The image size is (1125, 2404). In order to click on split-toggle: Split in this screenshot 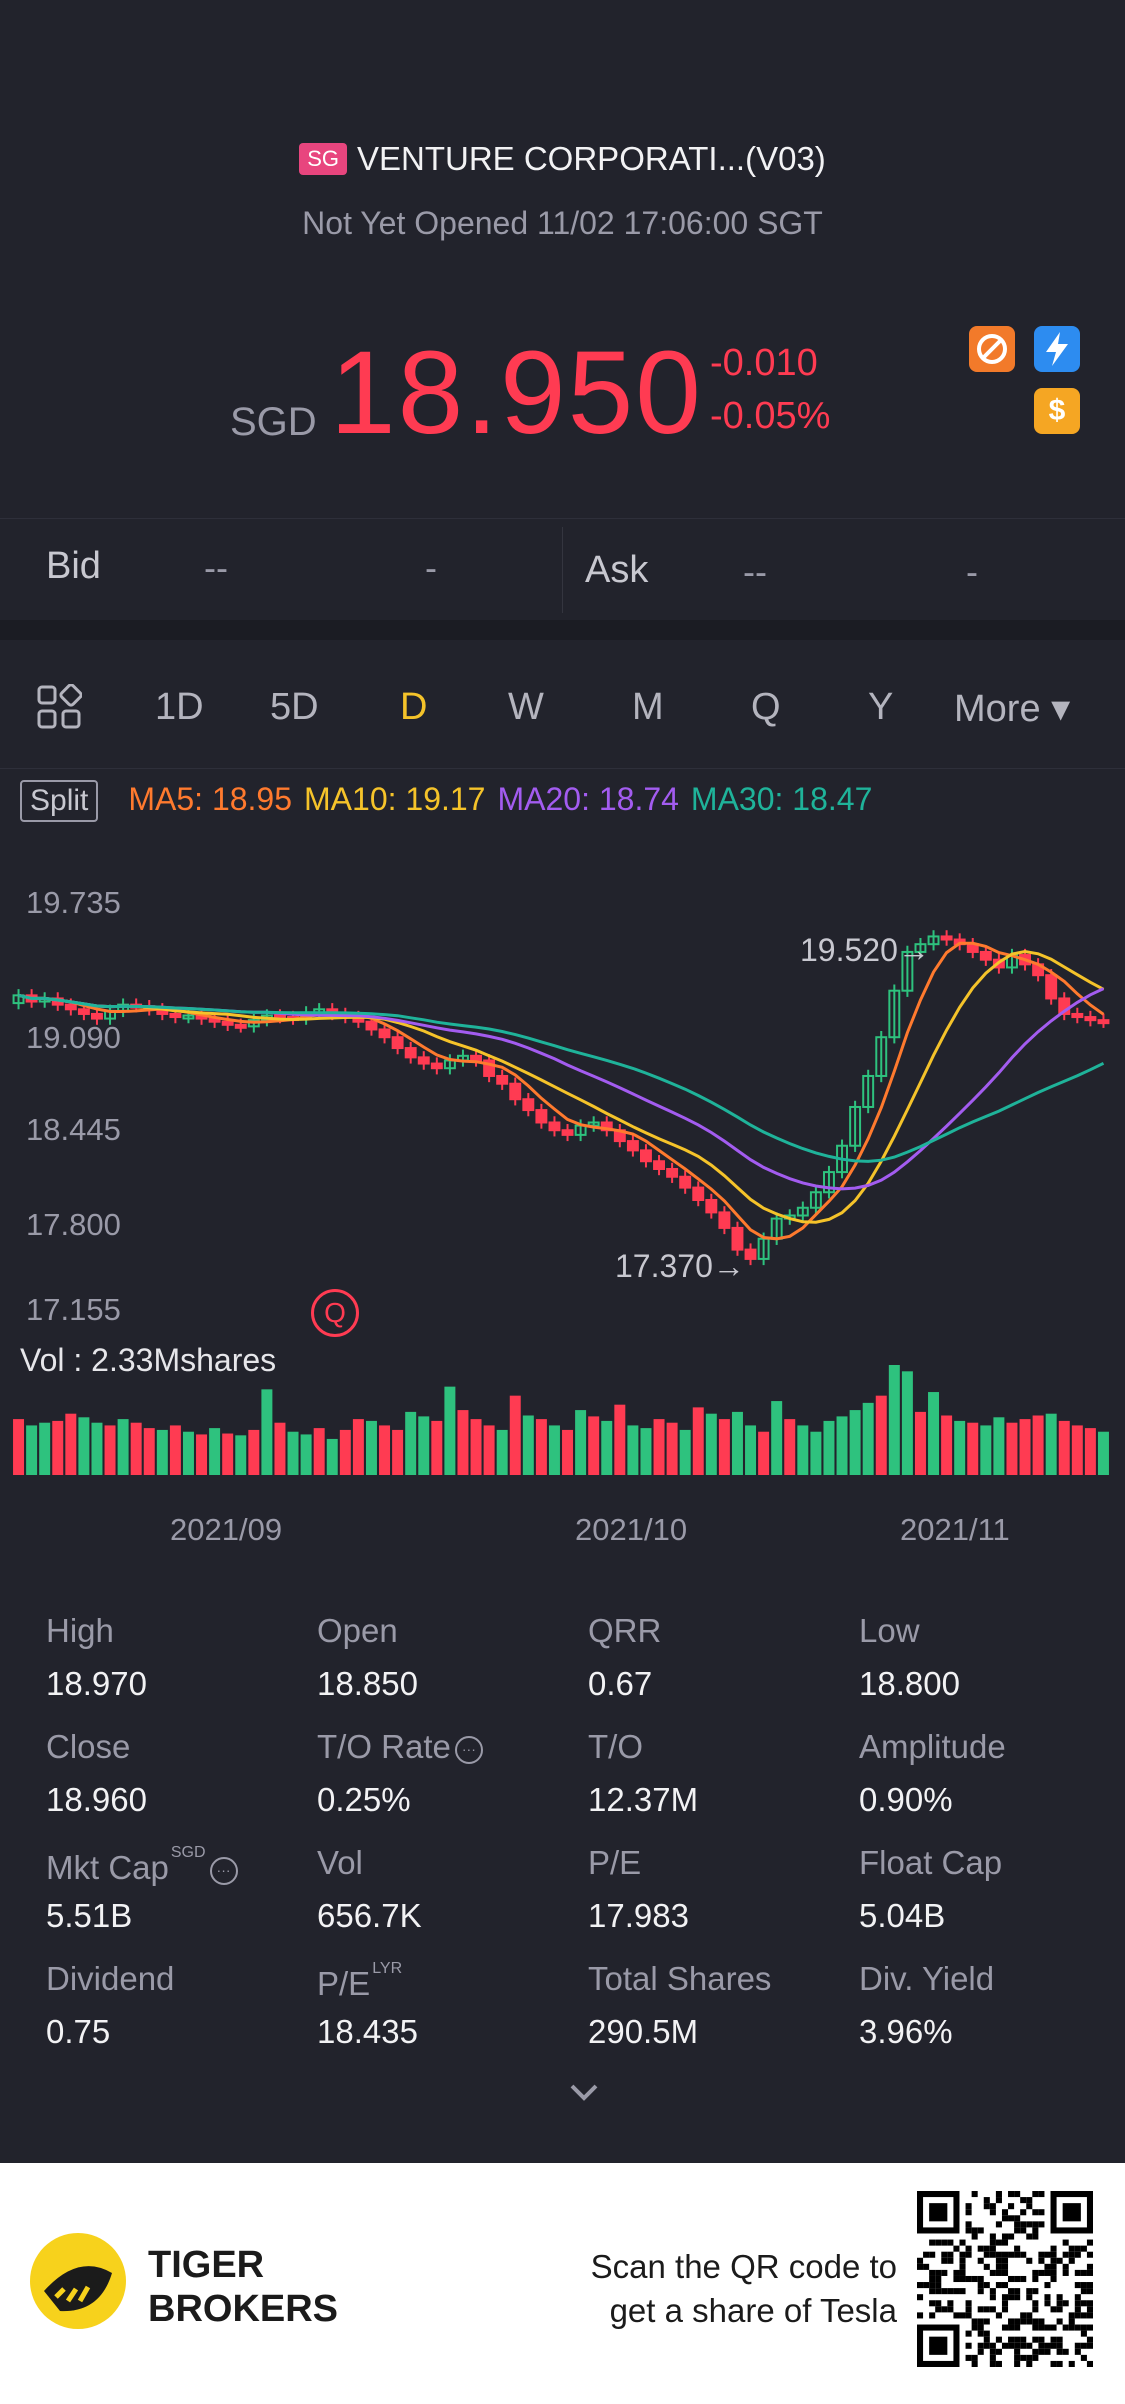, I will do `click(59, 801)`.